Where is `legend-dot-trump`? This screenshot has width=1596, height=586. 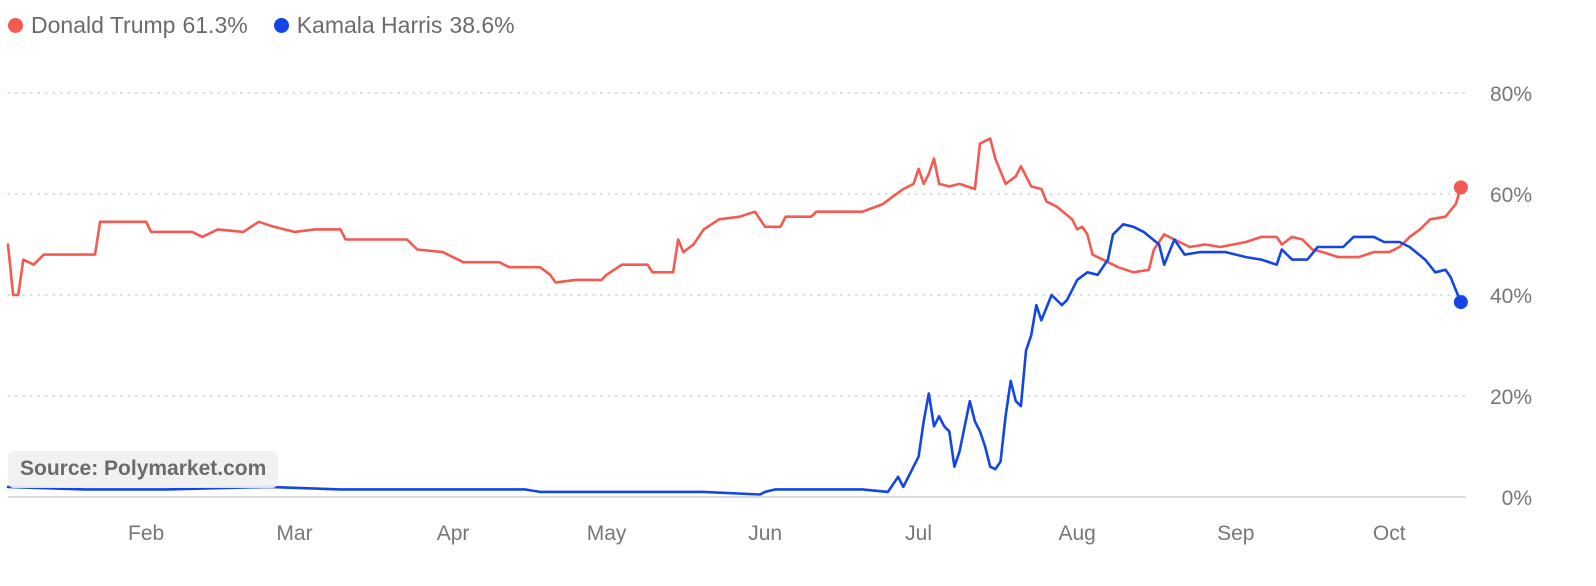 legend-dot-trump is located at coordinates (15, 25).